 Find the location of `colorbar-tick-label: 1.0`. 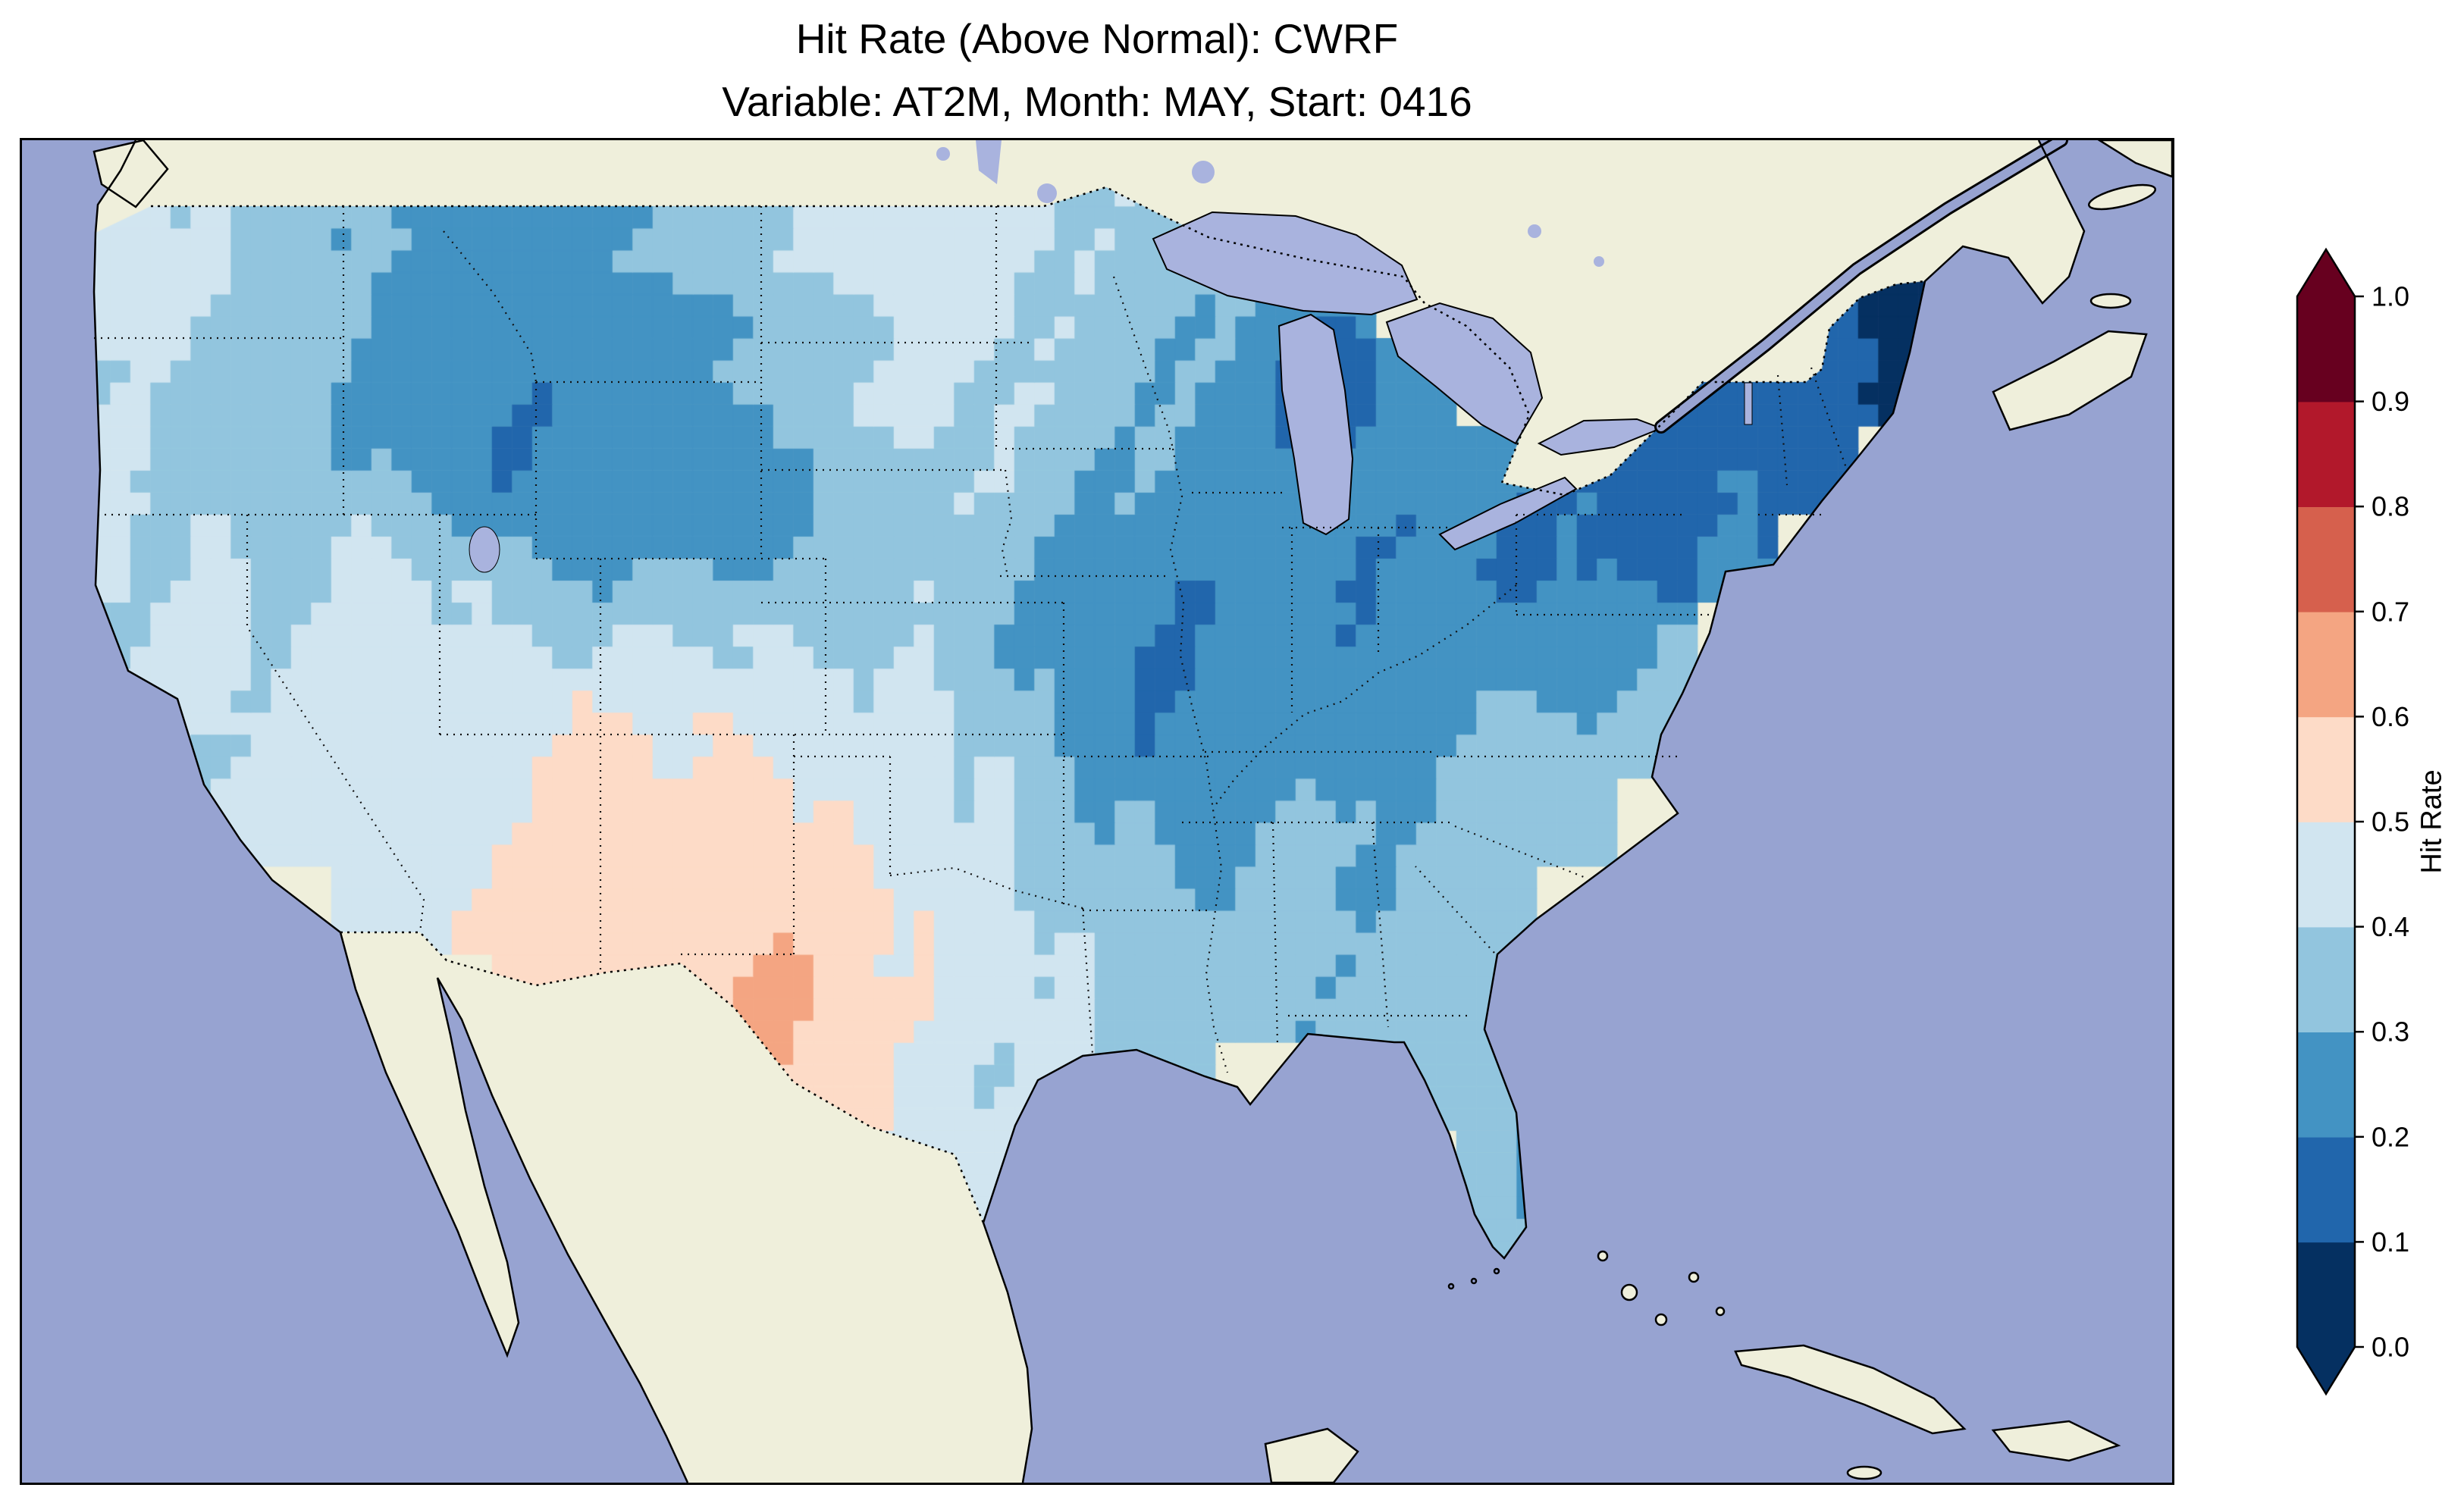

colorbar-tick-label: 1.0 is located at coordinates (2391, 296).